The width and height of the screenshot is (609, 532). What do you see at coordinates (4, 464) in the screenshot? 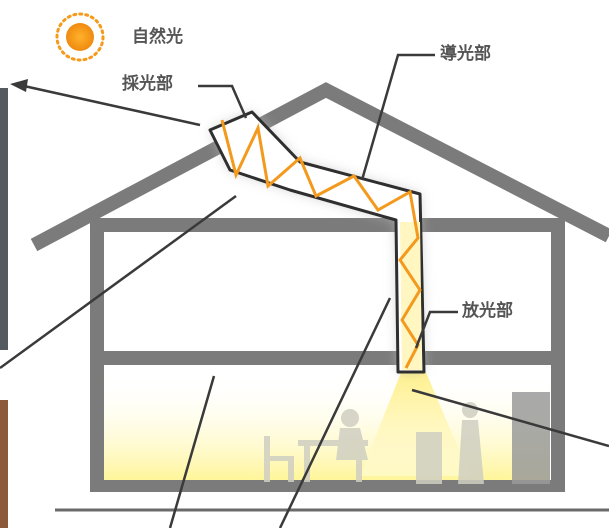
I see `left-photo-edge-lower` at bounding box center [4, 464].